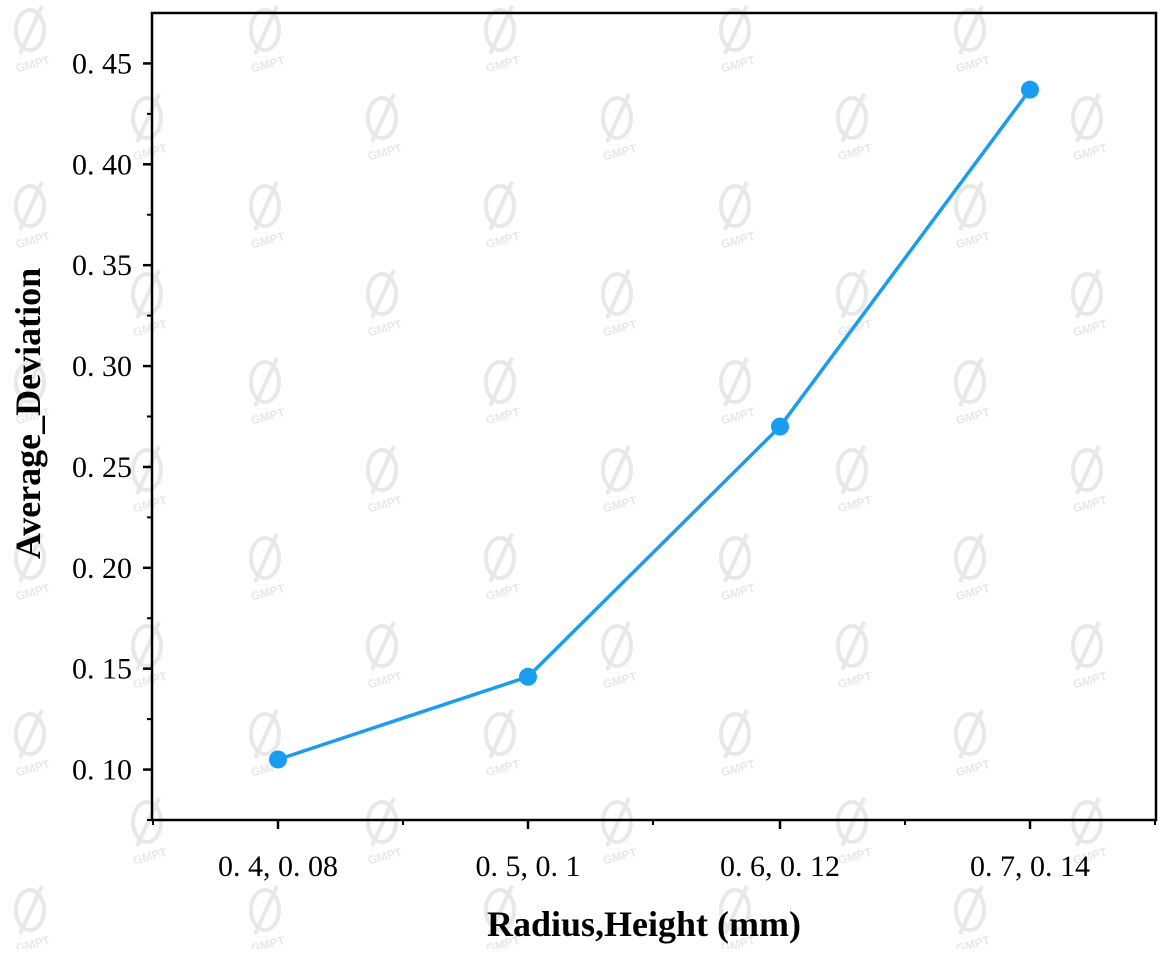 The height and width of the screenshot is (954, 1169). I want to click on x-tick-label: 0. 6, 0. 12, so click(780, 866).